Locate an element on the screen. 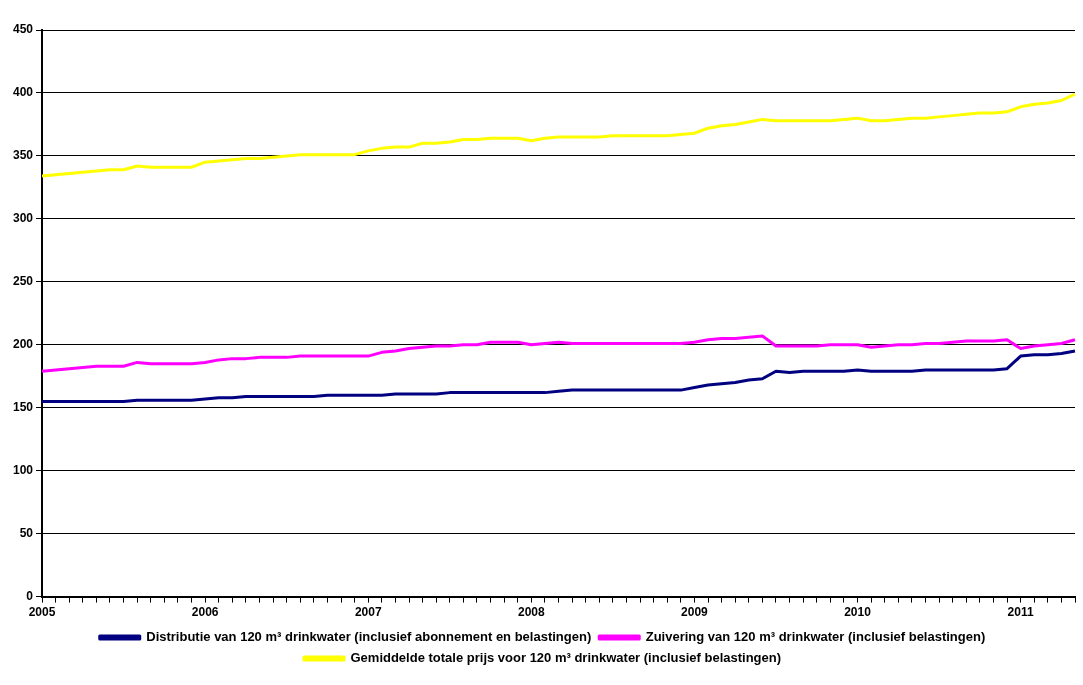  legend-label: Distributie van 120 m³ drinkwater (inclusief abonnement en belastingen) is located at coordinates (369, 637).